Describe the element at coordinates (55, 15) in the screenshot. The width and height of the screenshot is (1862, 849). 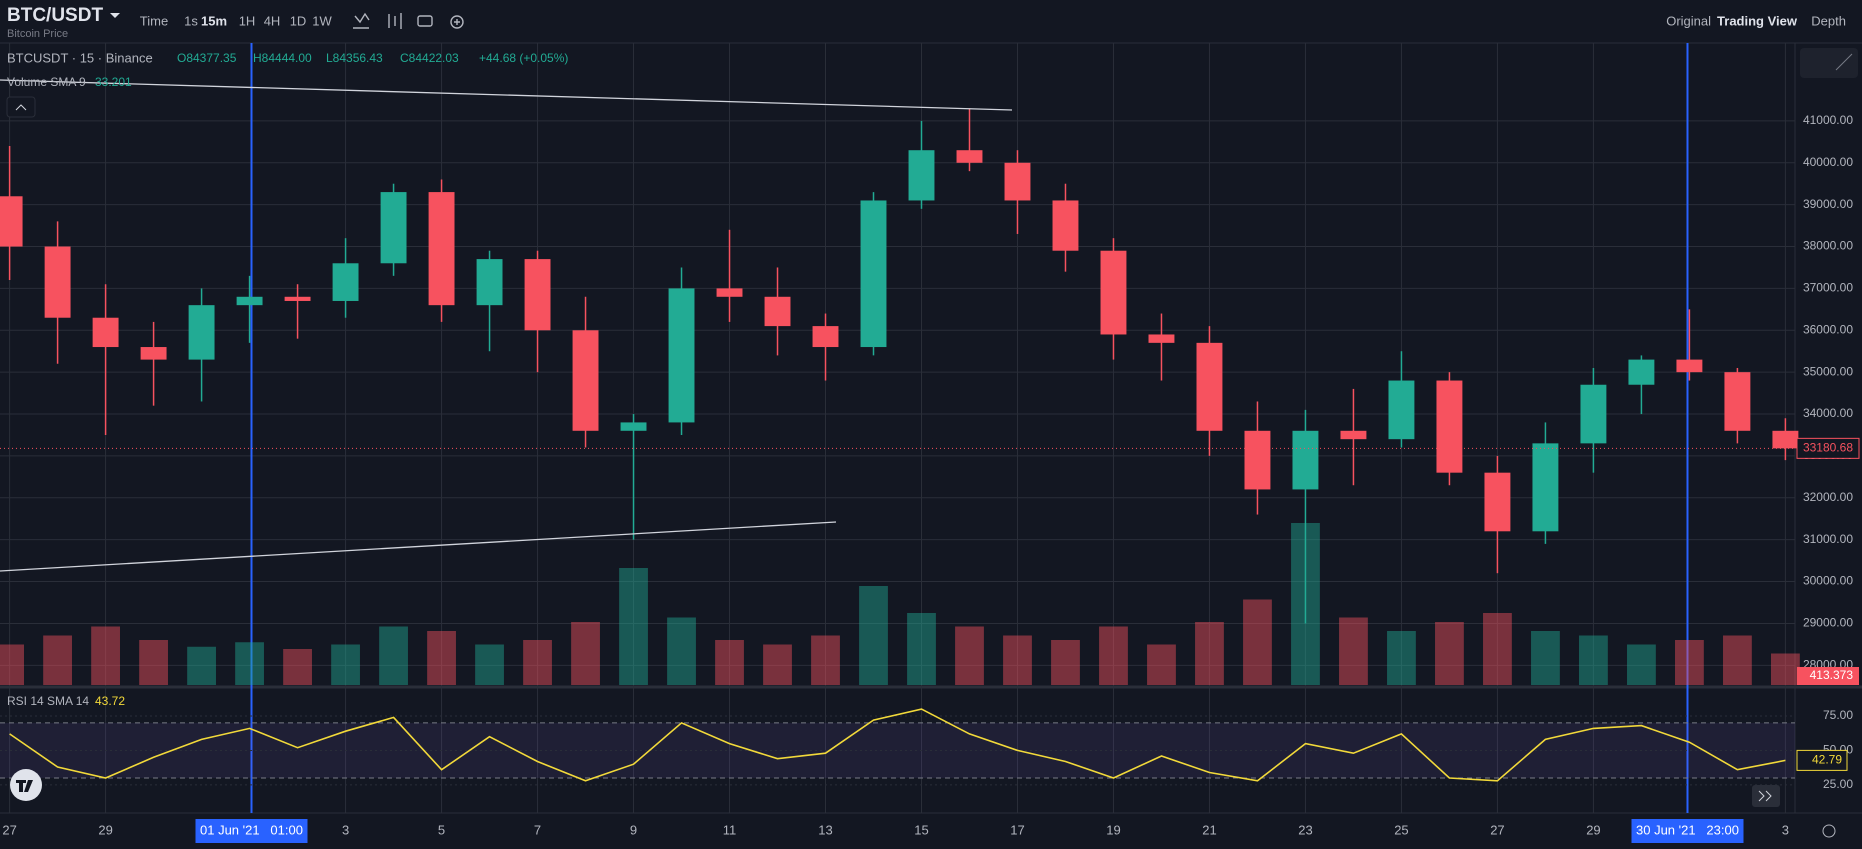
I see `symbol-title: BTC/USDT` at that location.